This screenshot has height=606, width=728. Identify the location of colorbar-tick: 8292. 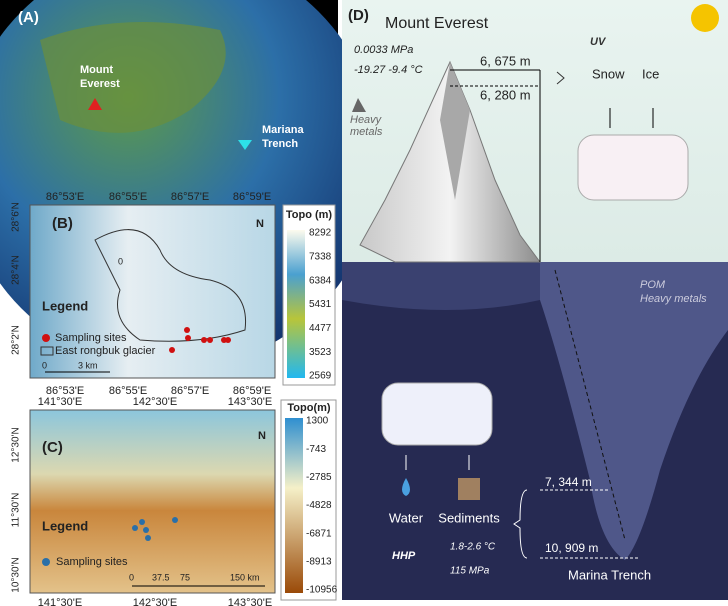
(320, 233).